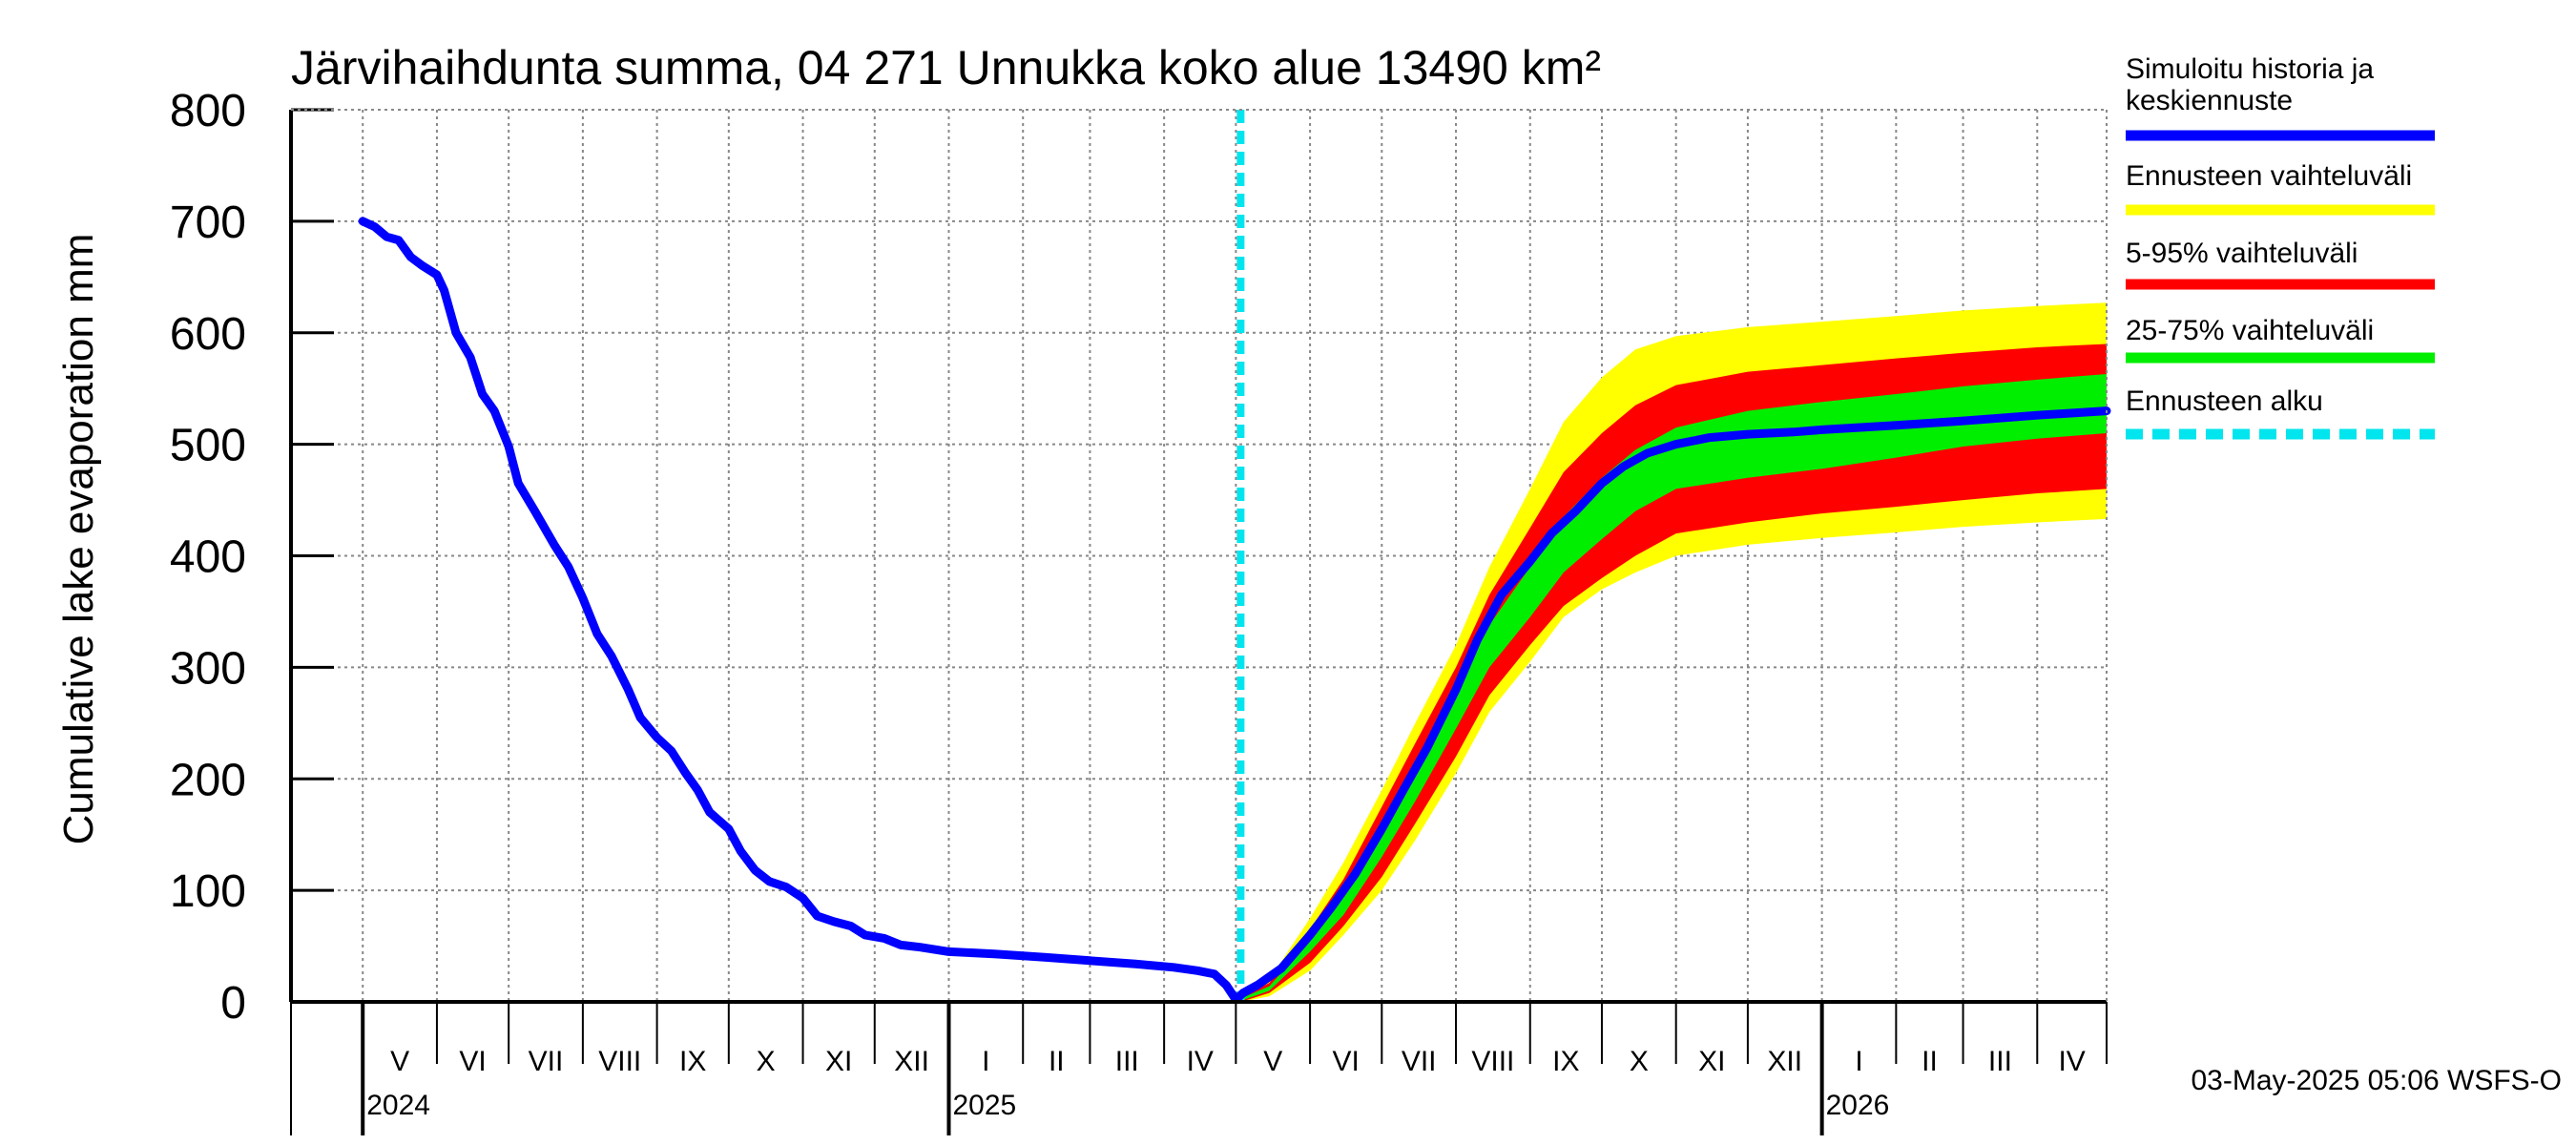 This screenshot has height=1145, width=2576. I want to click on y-tick-label: 100, so click(208, 892).